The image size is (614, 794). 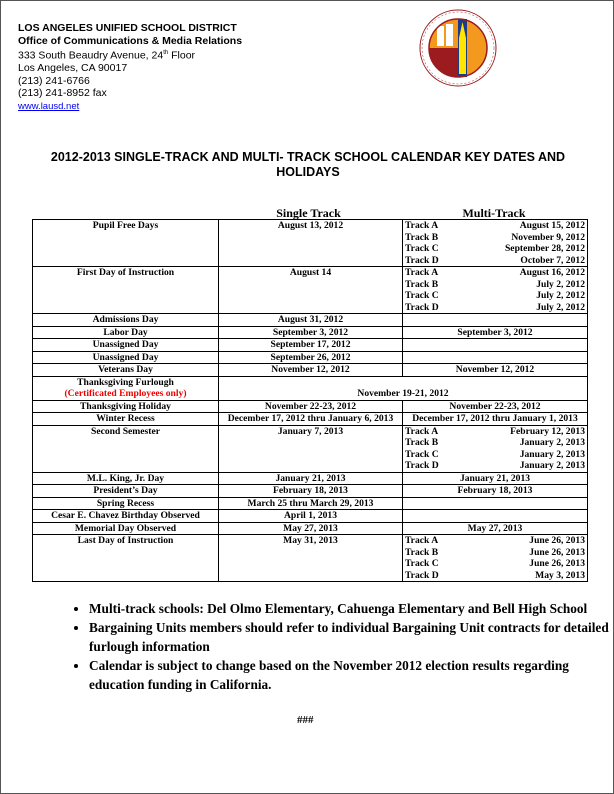 I want to click on single-track-date: January 7, 2013, so click(x=310, y=448).